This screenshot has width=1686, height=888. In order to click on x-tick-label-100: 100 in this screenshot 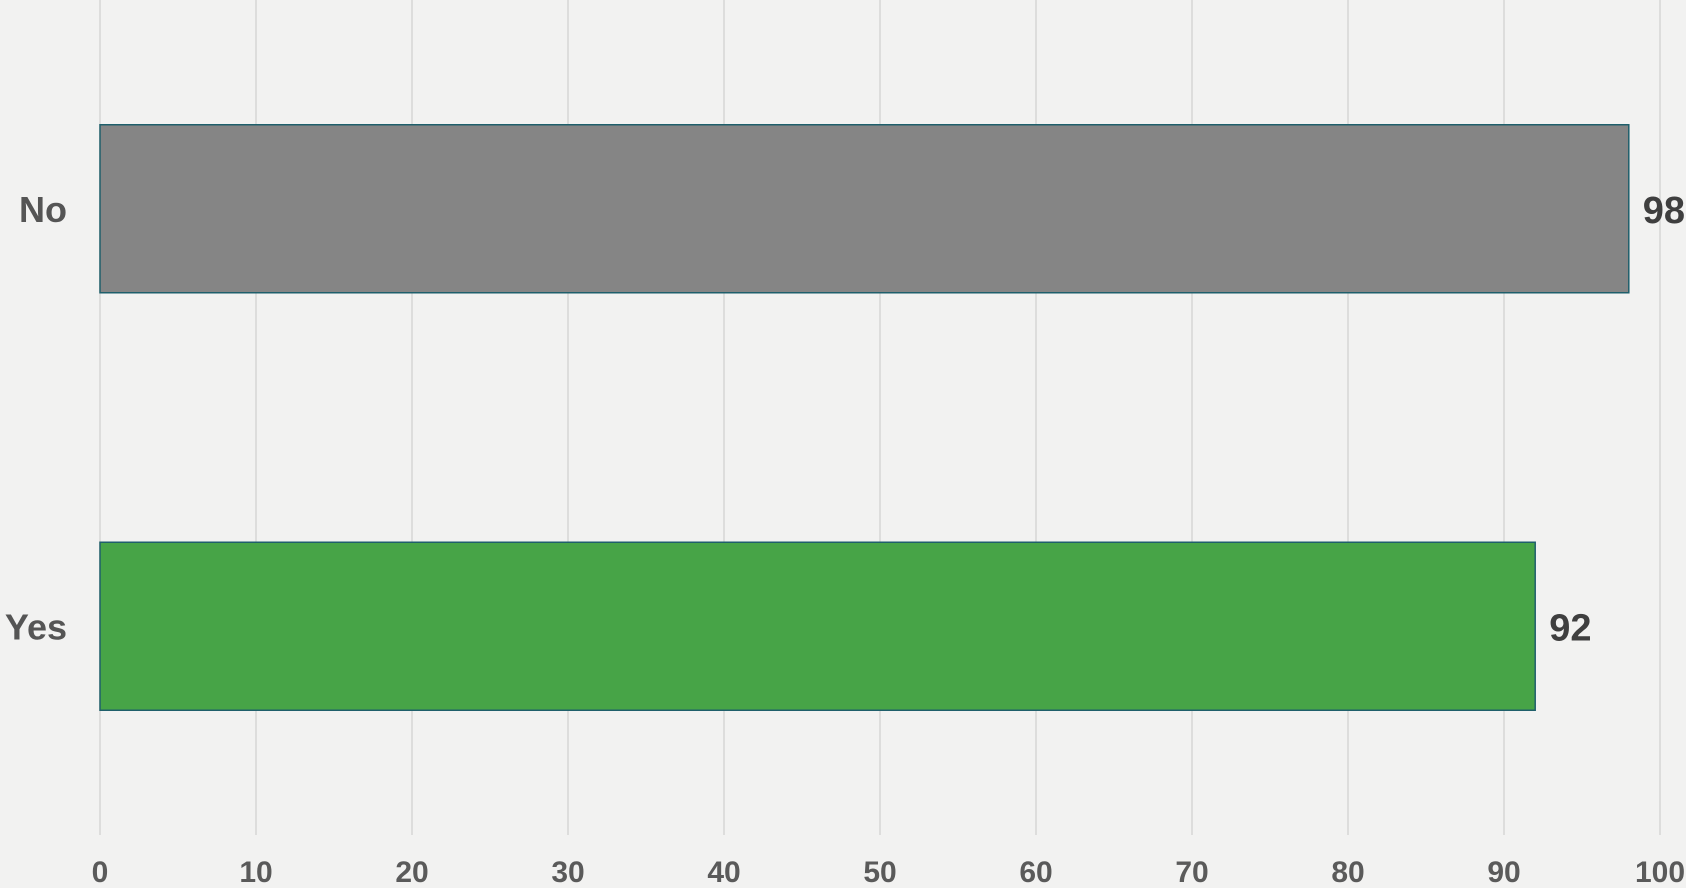, I will do `click(1660, 872)`.